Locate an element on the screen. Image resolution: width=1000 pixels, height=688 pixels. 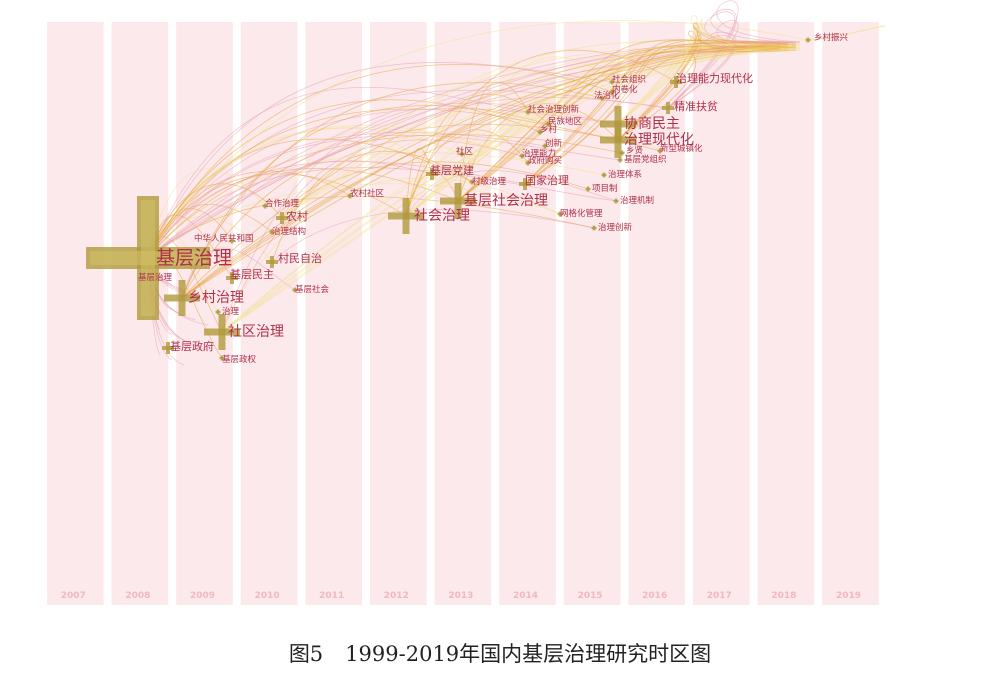
node-label-shzl: 社会治理 is located at coordinates (442, 216).